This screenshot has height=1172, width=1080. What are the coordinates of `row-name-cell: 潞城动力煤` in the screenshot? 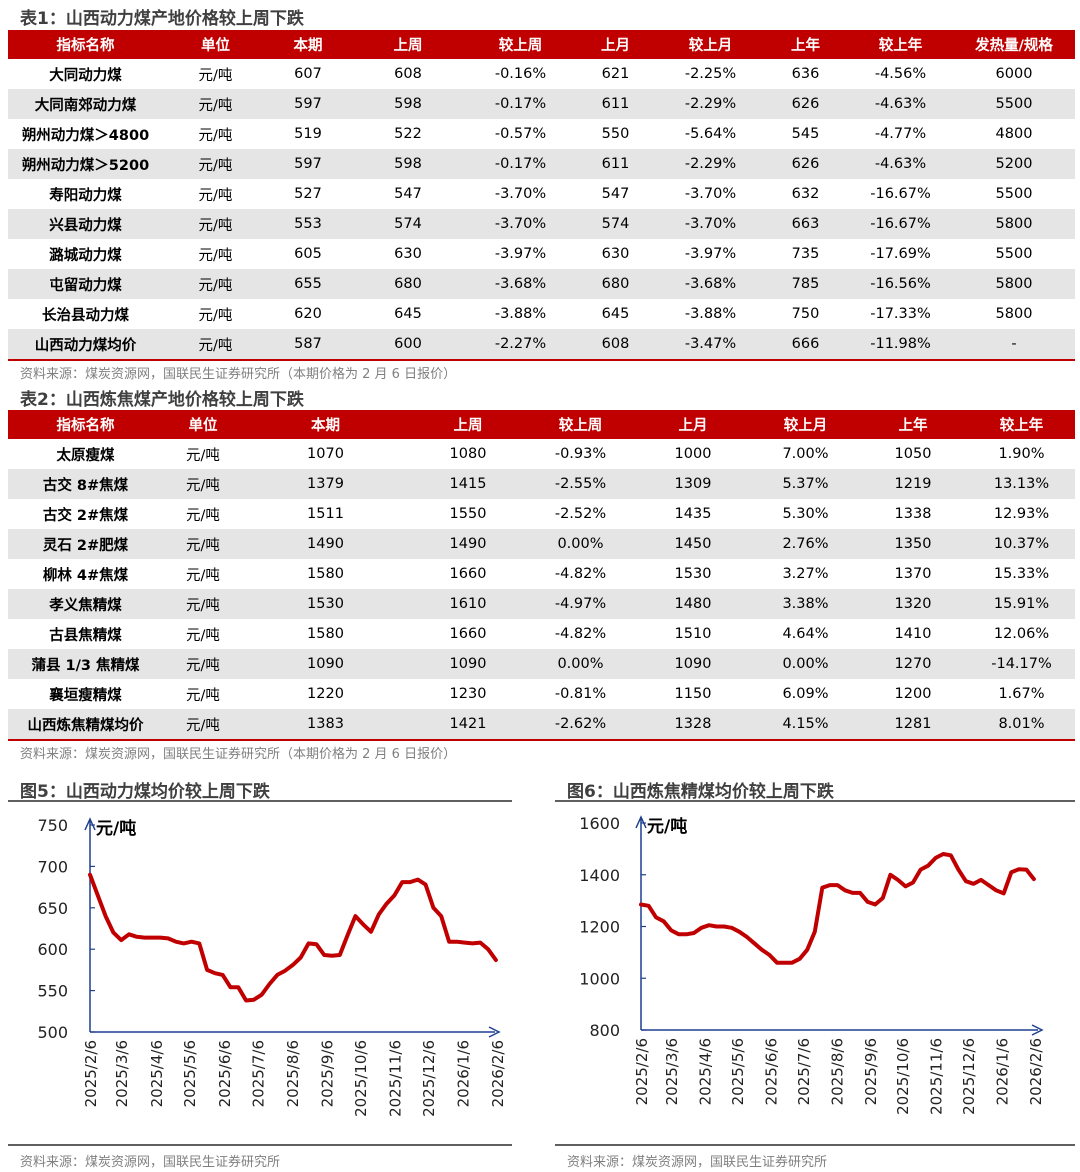 It's located at (85, 255).